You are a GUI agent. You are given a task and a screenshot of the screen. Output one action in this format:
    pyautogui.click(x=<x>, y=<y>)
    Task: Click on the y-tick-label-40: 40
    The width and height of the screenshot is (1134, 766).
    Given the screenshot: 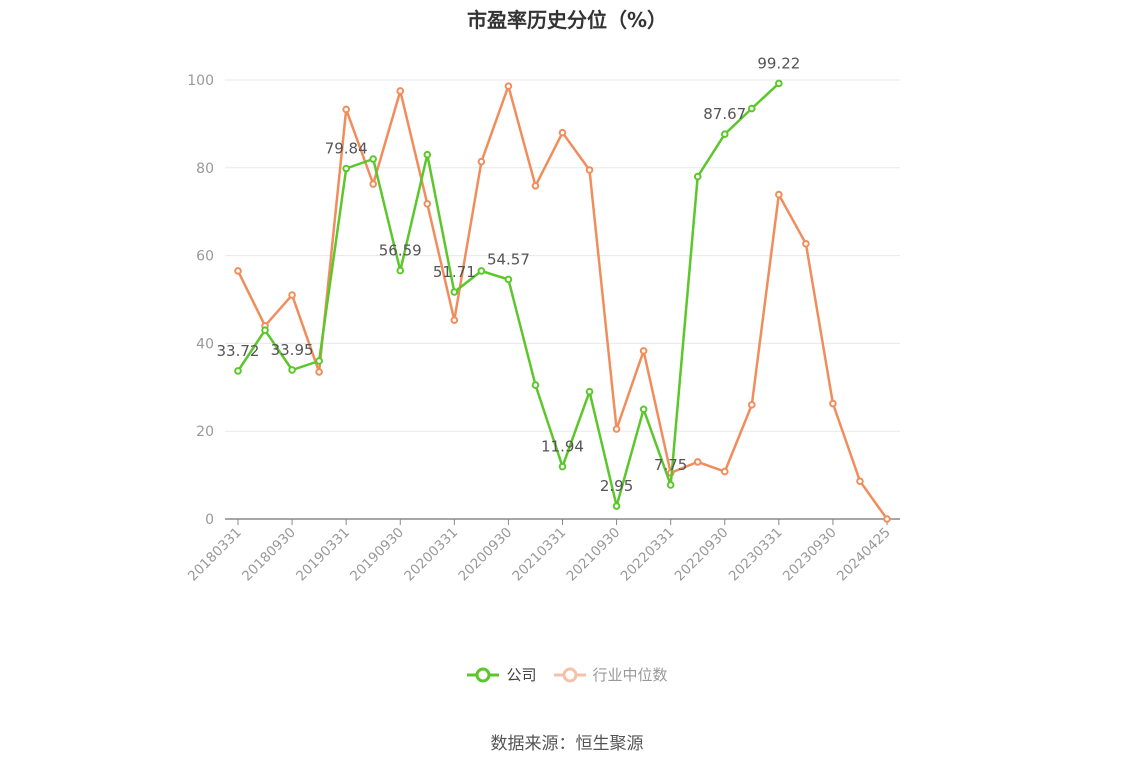 What is the action you would take?
    pyautogui.click(x=205, y=344)
    